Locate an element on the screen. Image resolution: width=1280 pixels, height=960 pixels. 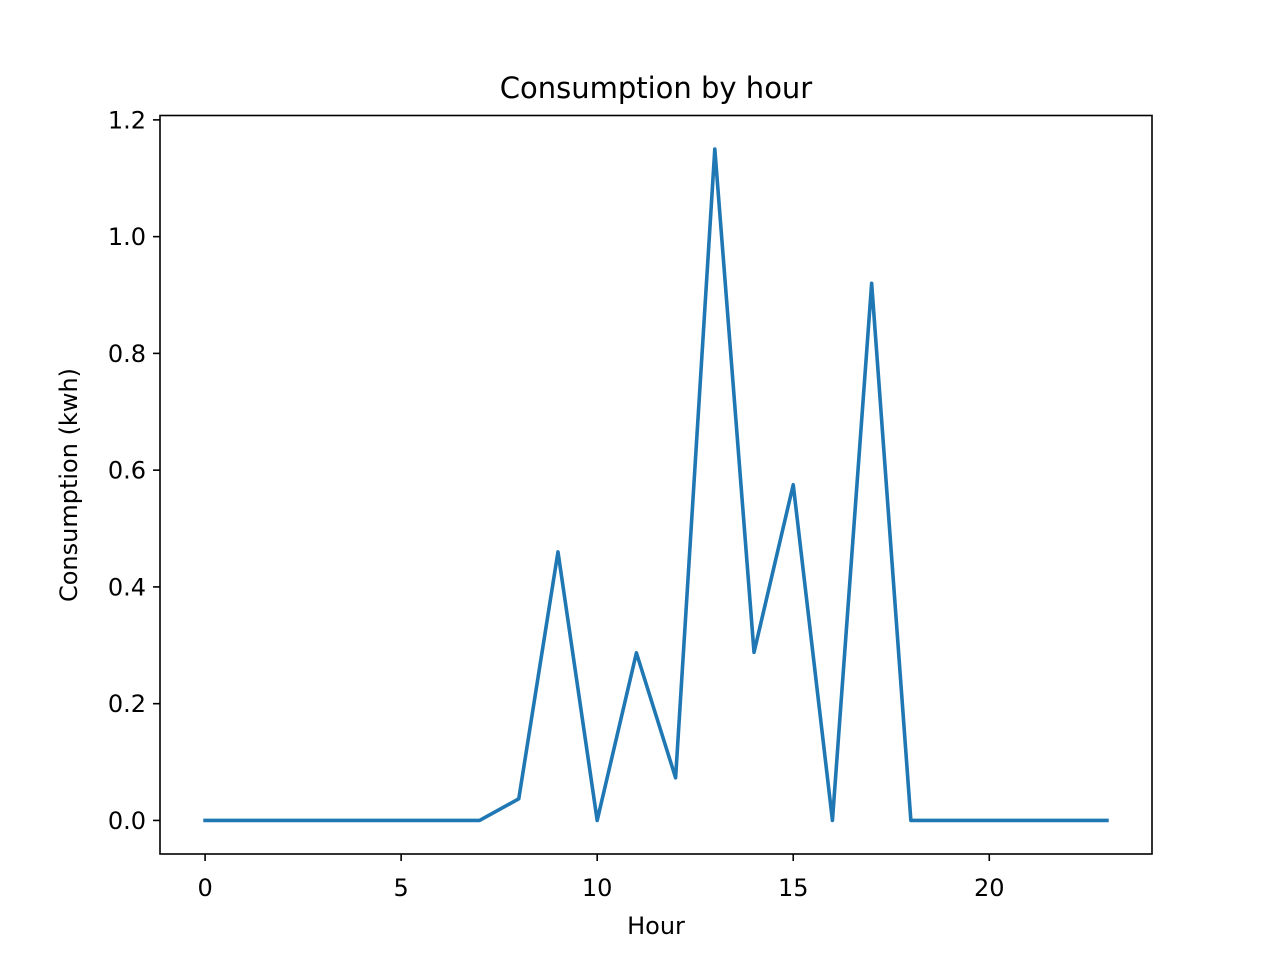
y-axis-label: Consumption (kwh) is located at coordinates (69, 485).